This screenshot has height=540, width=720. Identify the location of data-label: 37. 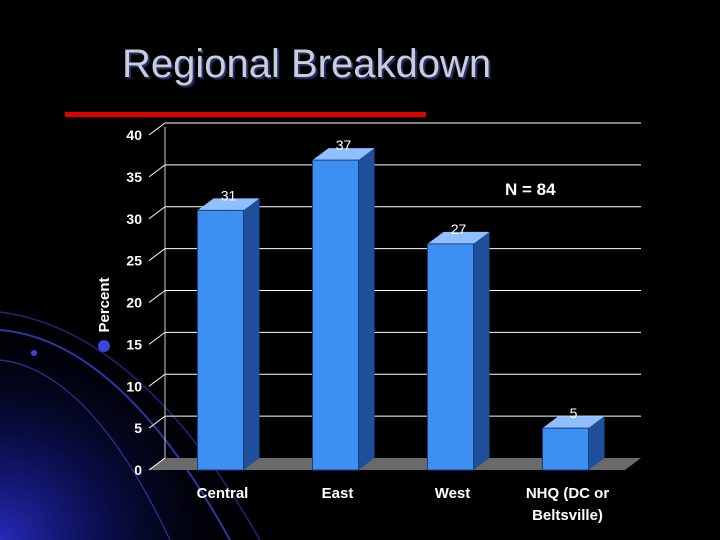
(344, 145).